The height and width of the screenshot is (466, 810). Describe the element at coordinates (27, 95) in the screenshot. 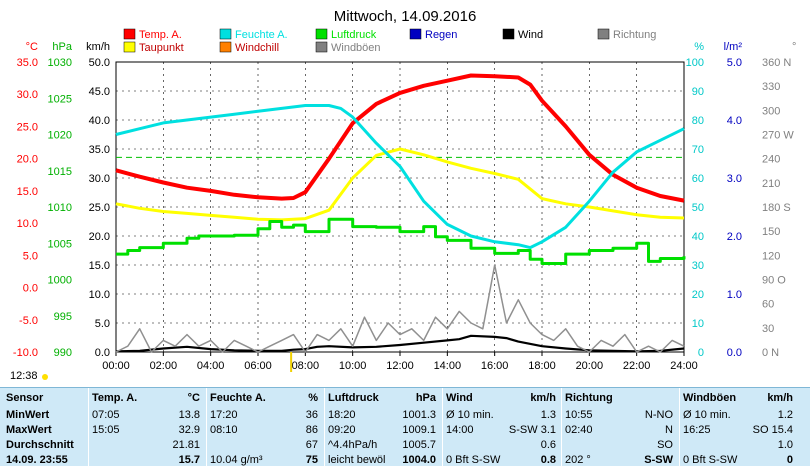

I see `y-tick-label-temp: 30.0` at that location.